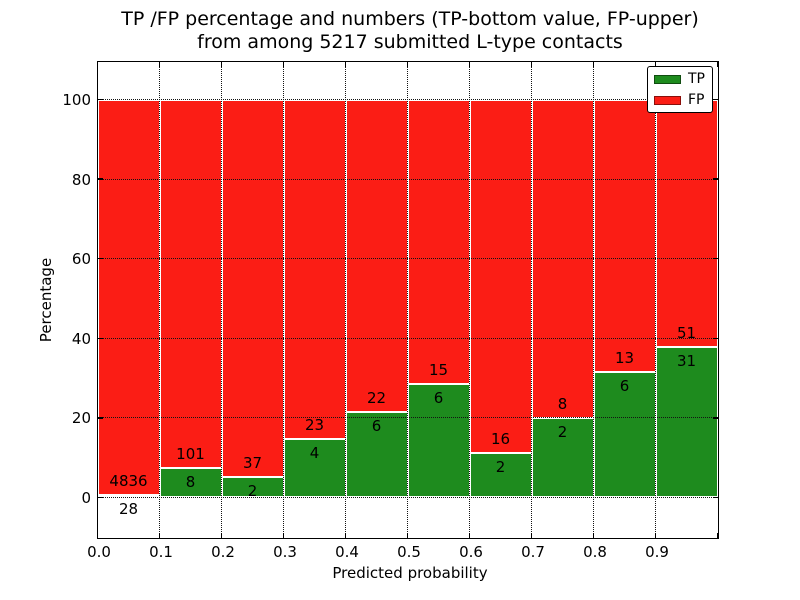 The width and height of the screenshot is (800, 600). What do you see at coordinates (314, 424) in the screenshot?
I see `bar-value-fp: 23` at bounding box center [314, 424].